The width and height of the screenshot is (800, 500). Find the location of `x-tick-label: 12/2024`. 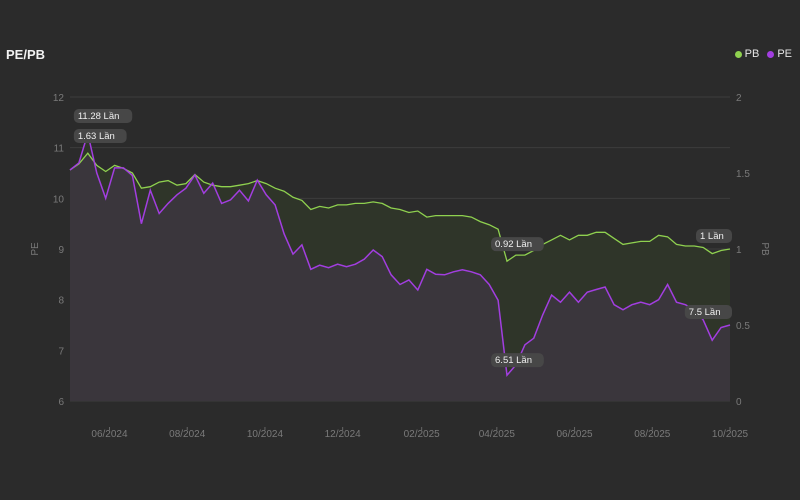

x-tick-label: 12/2024 is located at coordinates (343, 434).